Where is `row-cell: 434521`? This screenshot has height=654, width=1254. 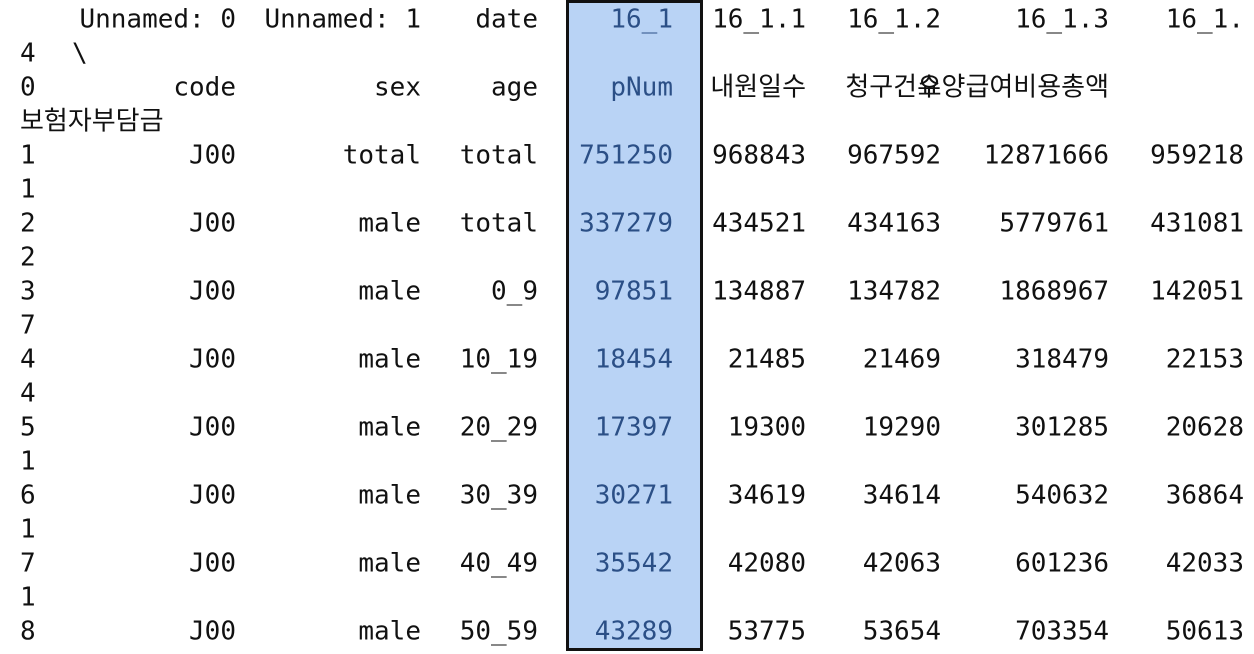 row-cell: 434521 is located at coordinates (759, 224).